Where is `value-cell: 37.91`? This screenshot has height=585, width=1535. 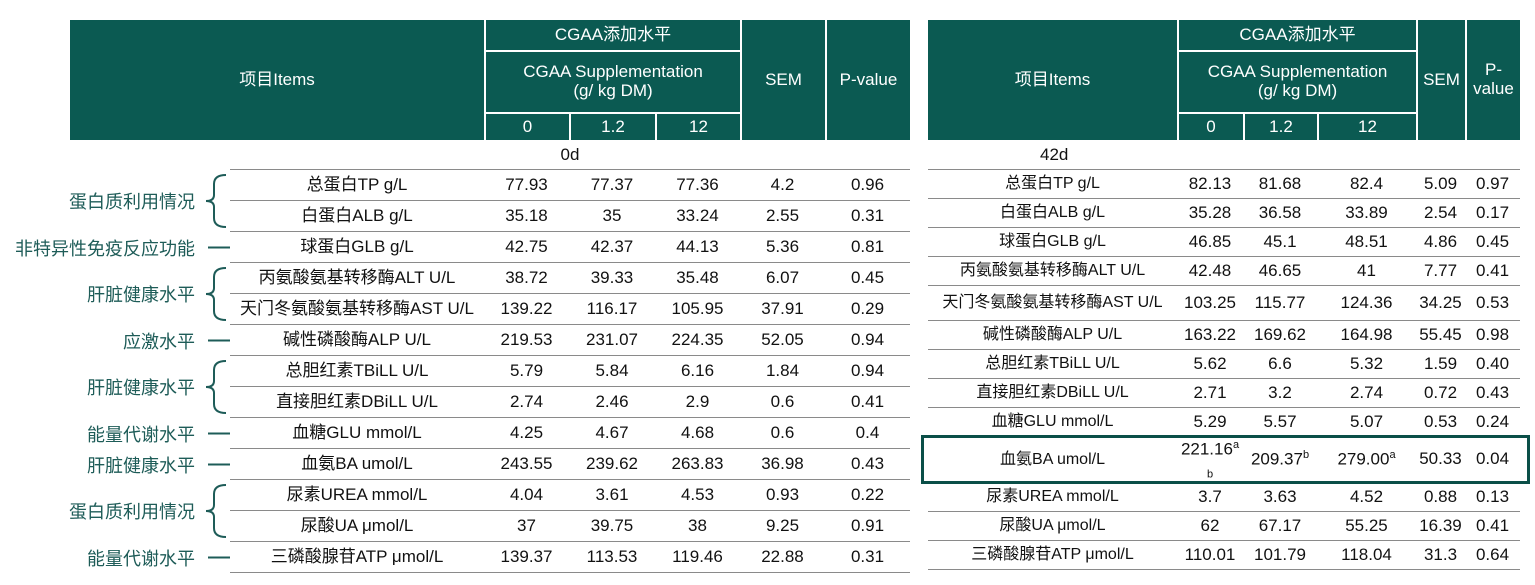
value-cell: 37.91 is located at coordinates (782, 309).